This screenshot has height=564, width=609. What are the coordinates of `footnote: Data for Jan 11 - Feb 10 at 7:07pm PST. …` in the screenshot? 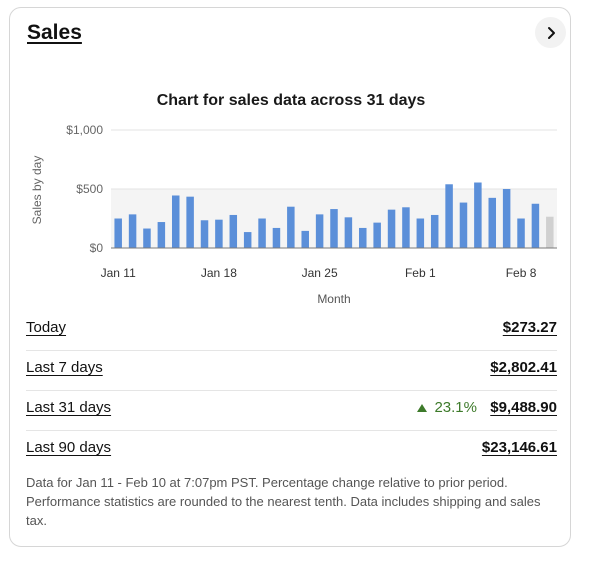 It's located at (283, 501).